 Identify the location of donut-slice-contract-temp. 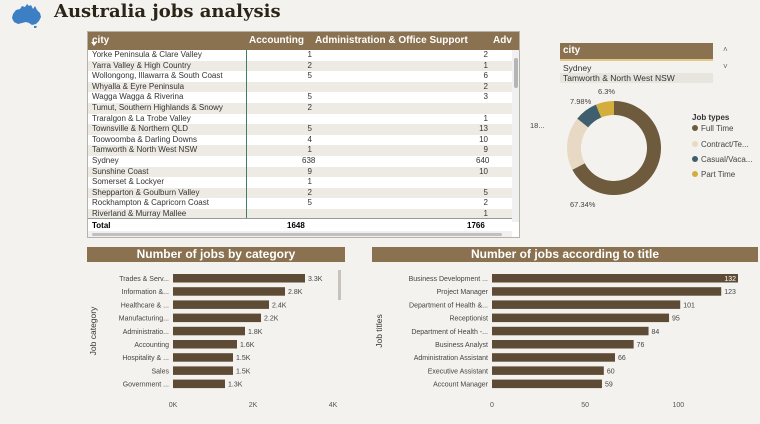
(578, 144).